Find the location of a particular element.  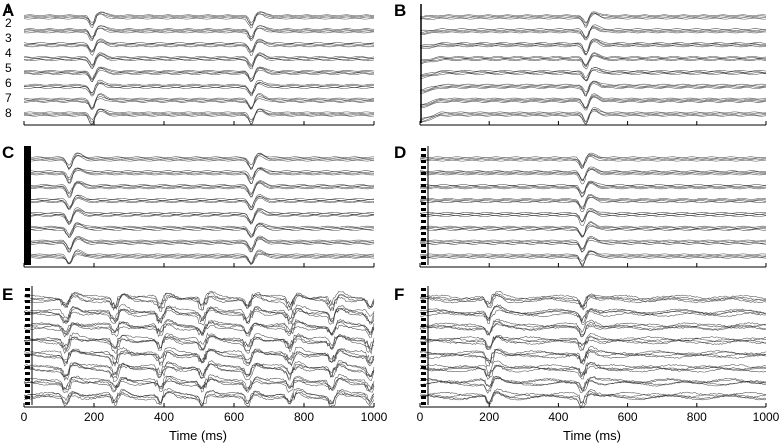

channel-label-3: 3 is located at coordinates (8, 38).